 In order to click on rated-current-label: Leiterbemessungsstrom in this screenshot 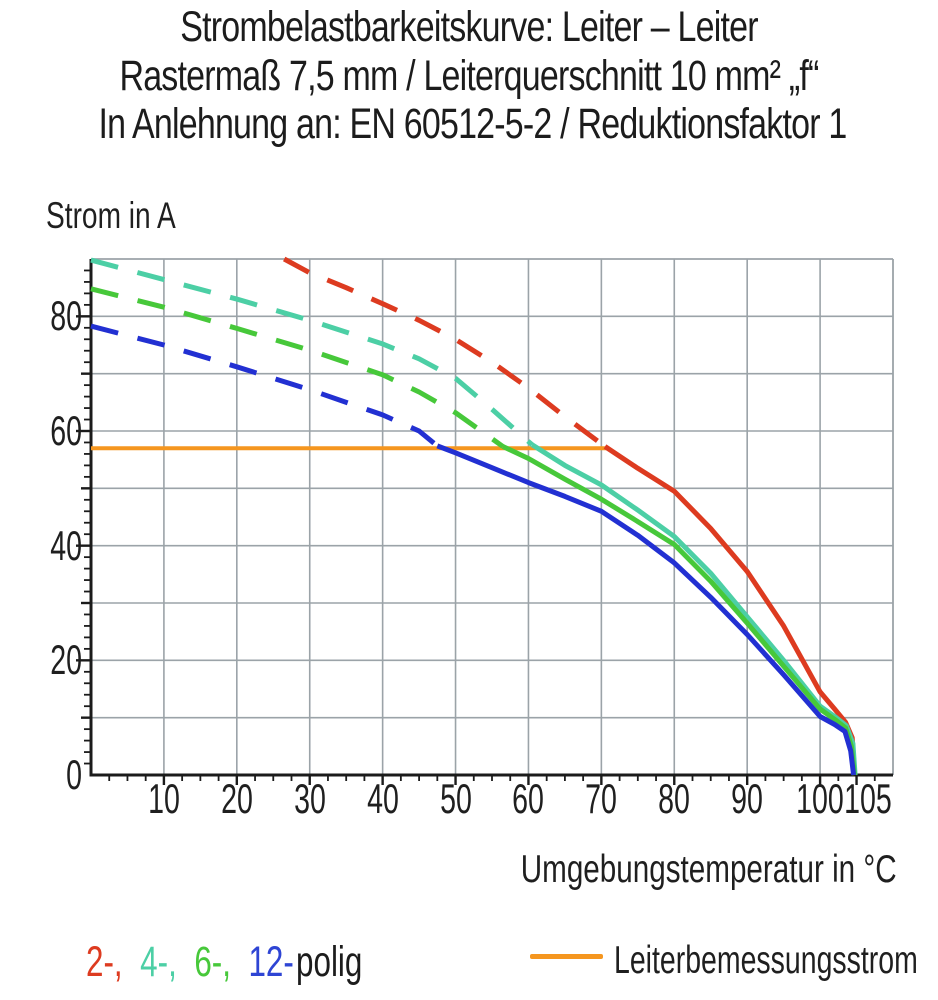, I will do `click(766, 960)`.